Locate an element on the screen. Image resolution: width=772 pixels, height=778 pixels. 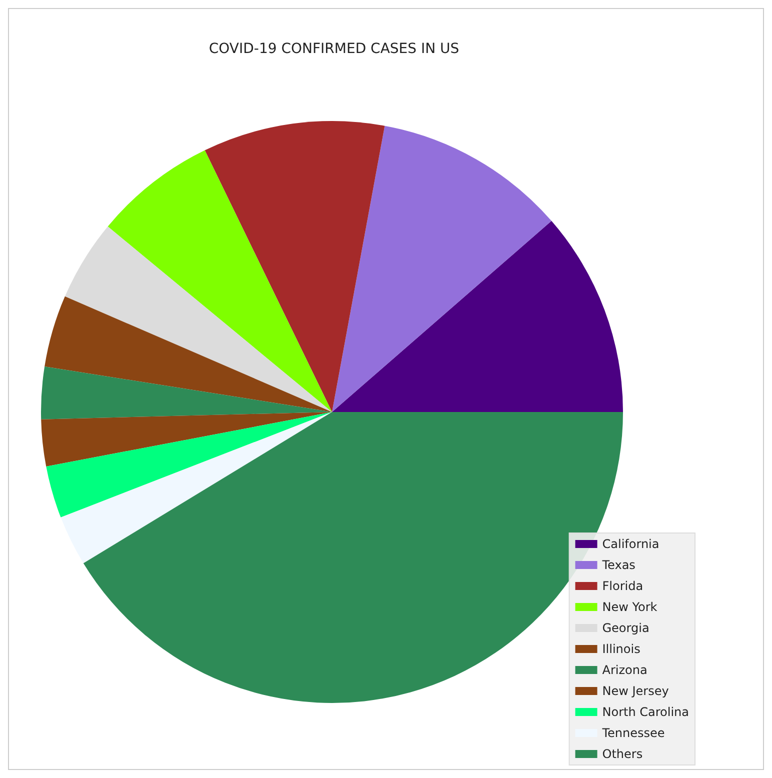
legend-label: Texas is located at coordinates (618, 565).